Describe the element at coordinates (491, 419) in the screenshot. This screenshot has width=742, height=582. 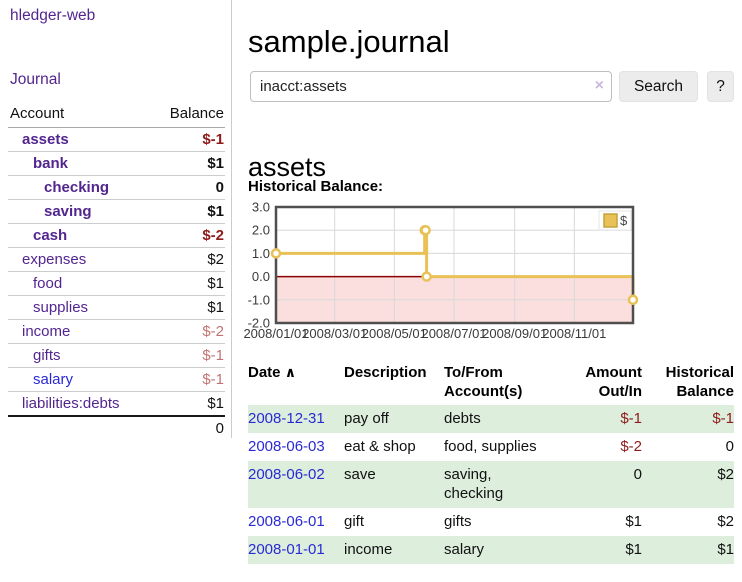
I see `register-row: 2008-12-31 pay off debts $-1 $-1` at that location.